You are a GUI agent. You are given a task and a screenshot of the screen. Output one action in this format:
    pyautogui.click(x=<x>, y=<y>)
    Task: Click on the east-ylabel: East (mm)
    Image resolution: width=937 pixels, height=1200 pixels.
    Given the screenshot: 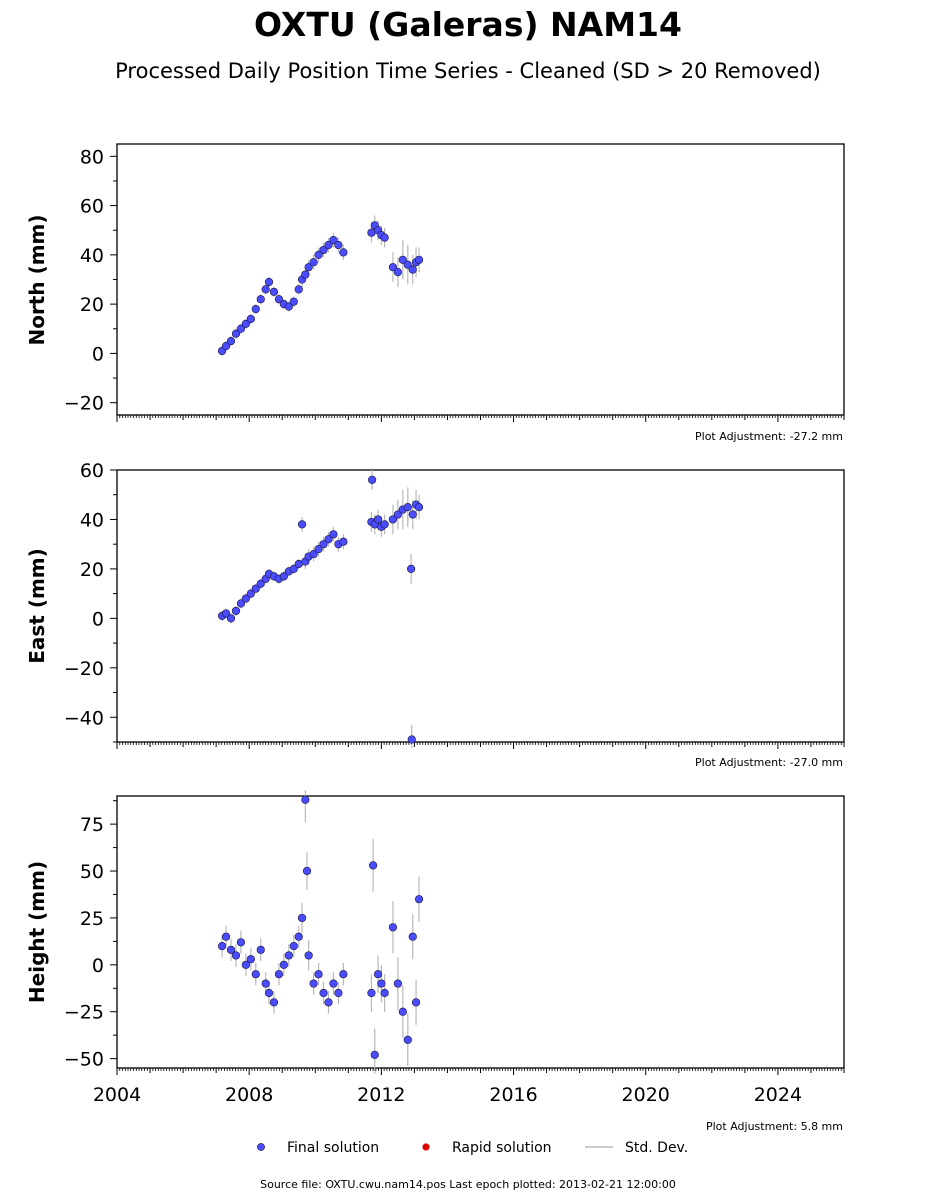 What is the action you would take?
    pyautogui.click(x=37, y=606)
    